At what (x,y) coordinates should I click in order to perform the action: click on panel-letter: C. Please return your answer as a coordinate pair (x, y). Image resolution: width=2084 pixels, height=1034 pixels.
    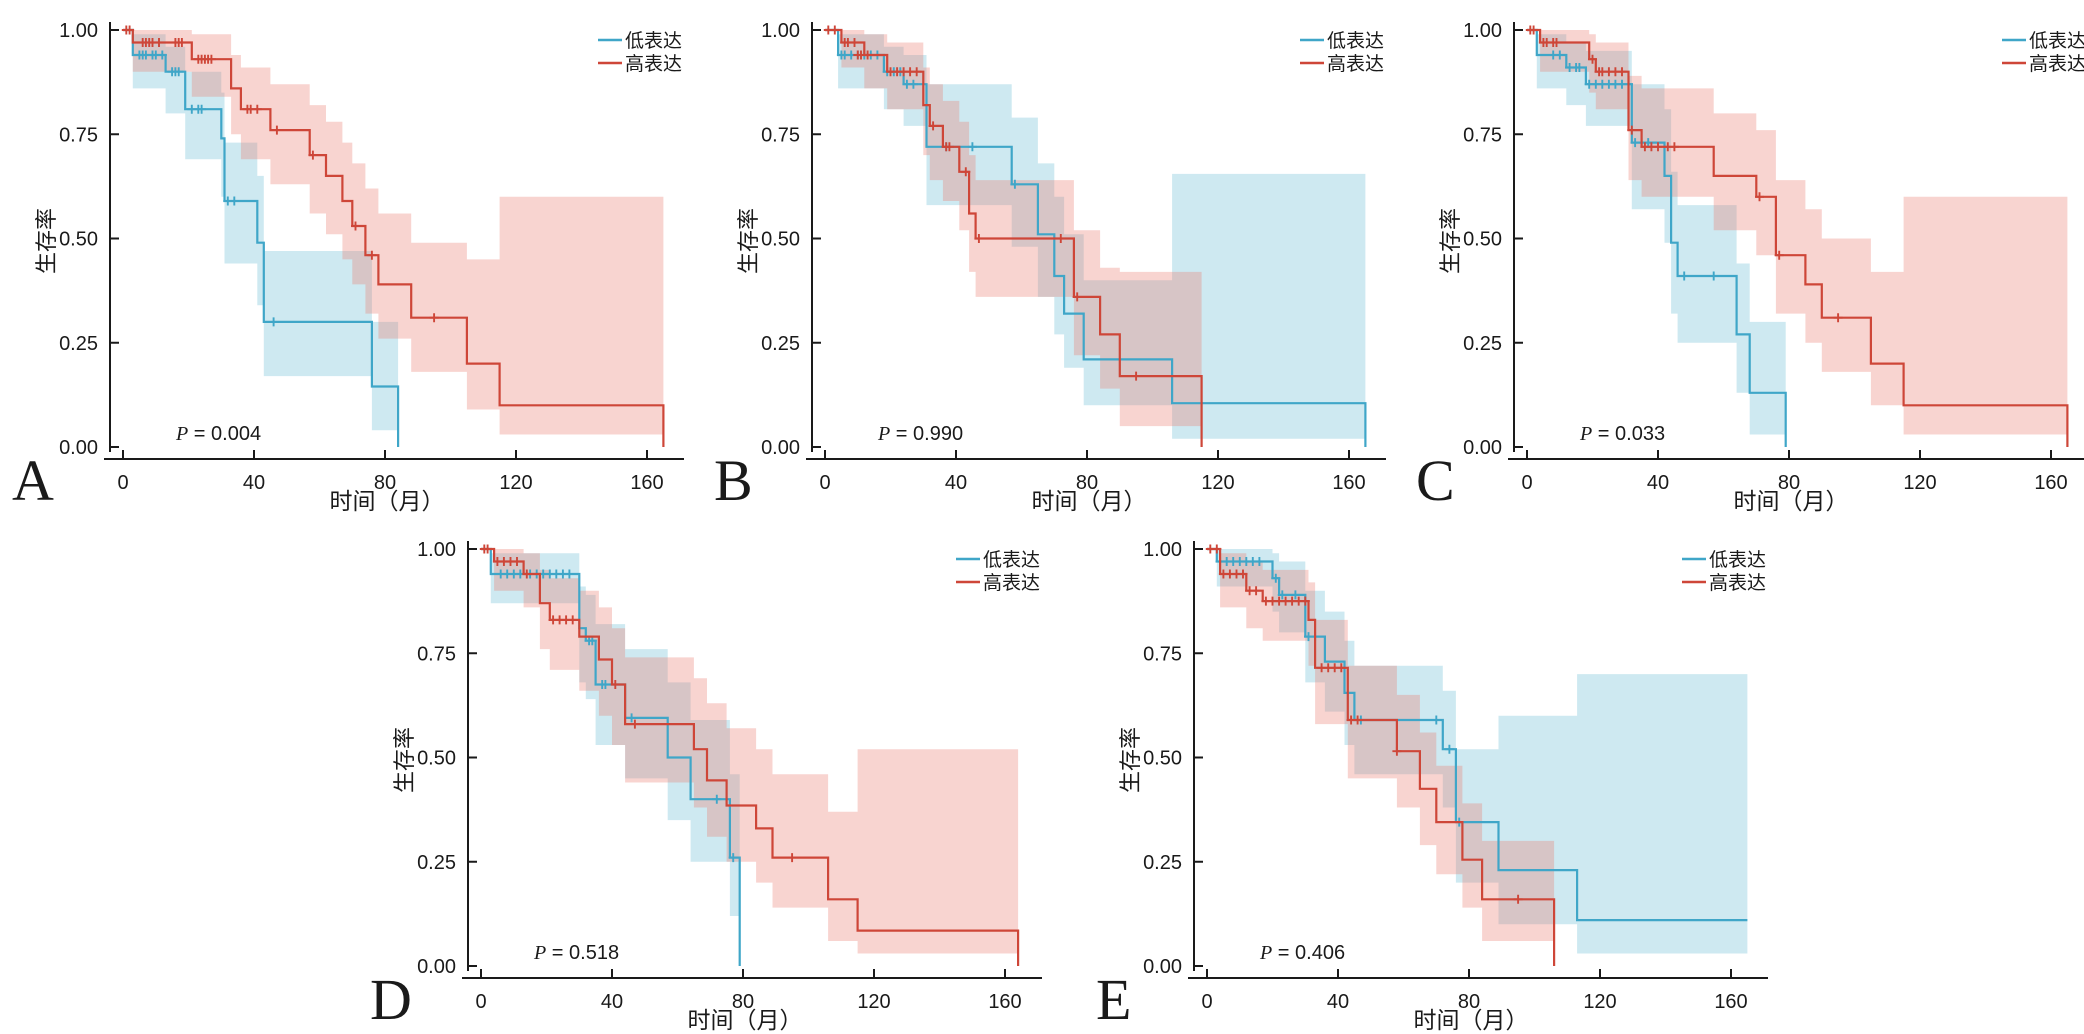
    Looking at the image, I should click on (1435, 480).